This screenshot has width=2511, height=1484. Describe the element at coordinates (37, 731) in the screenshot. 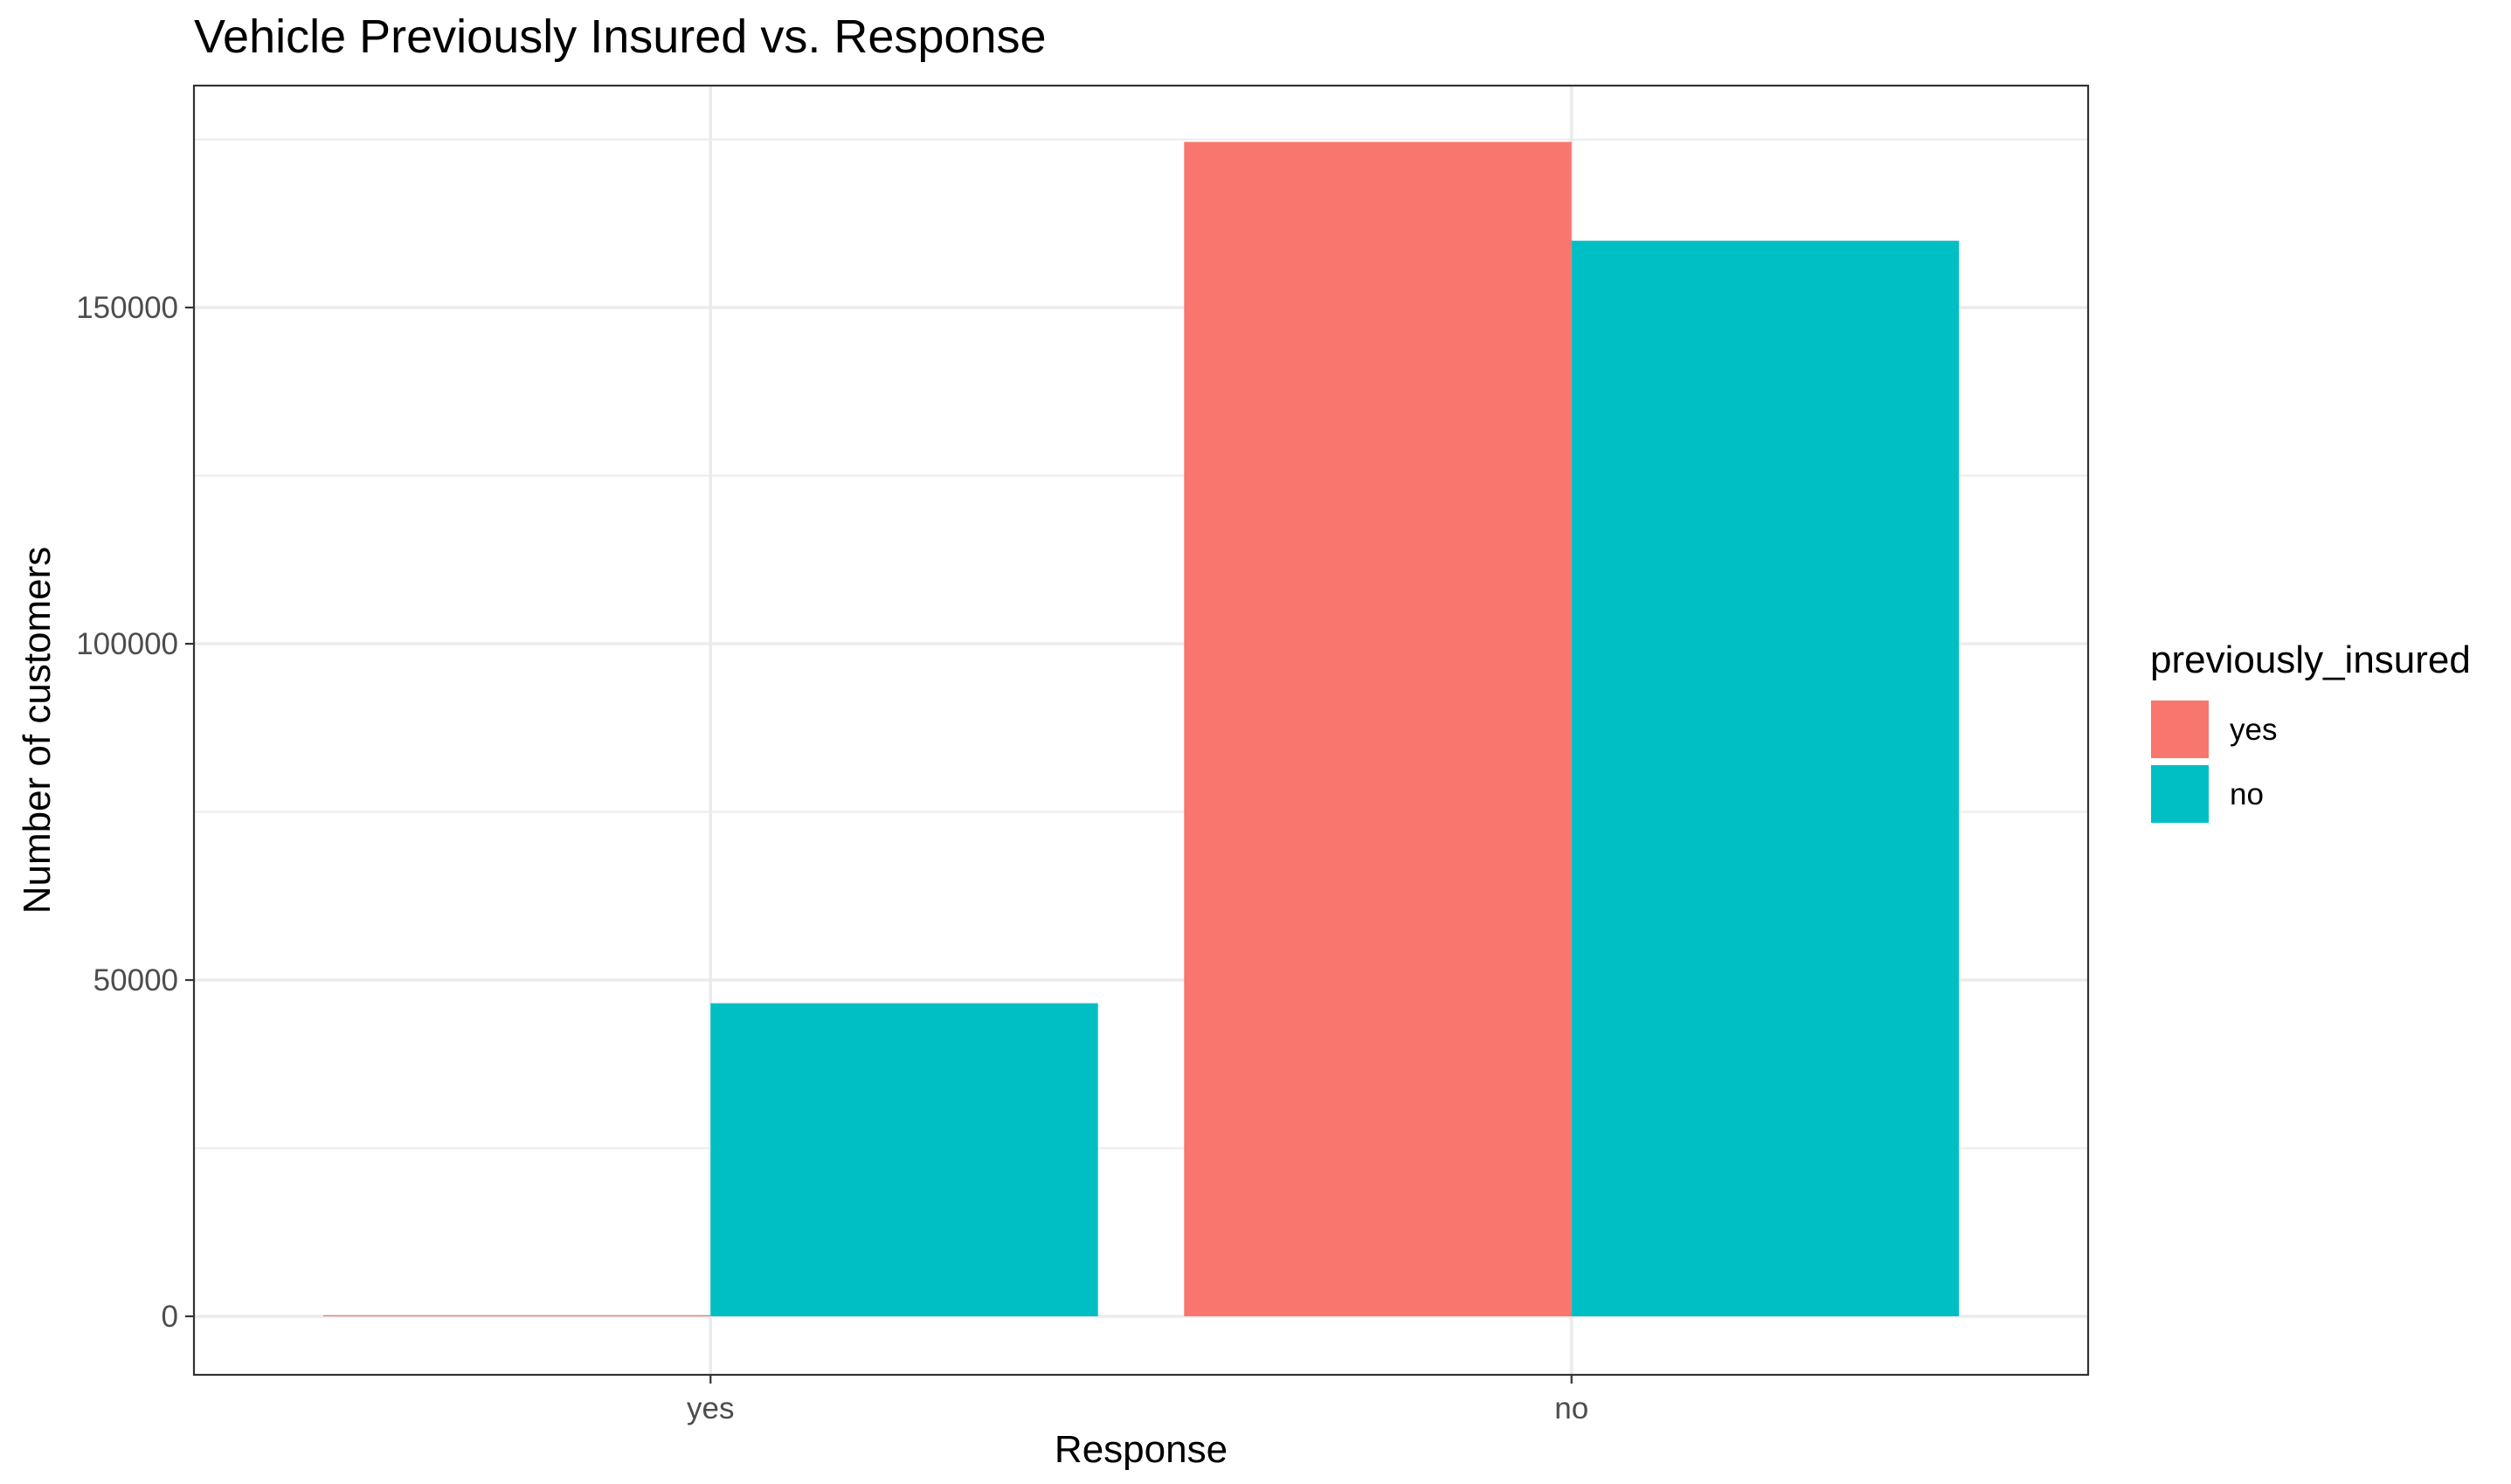

I see `y-axis-title: Number of customers` at that location.